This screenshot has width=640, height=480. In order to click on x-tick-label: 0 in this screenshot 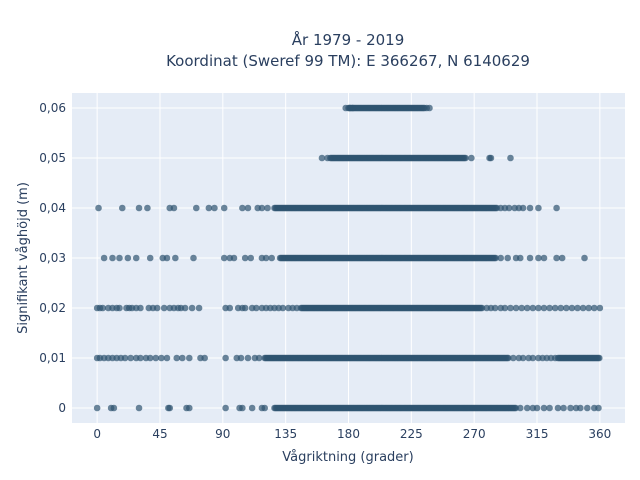, I will do `click(97, 434)`.